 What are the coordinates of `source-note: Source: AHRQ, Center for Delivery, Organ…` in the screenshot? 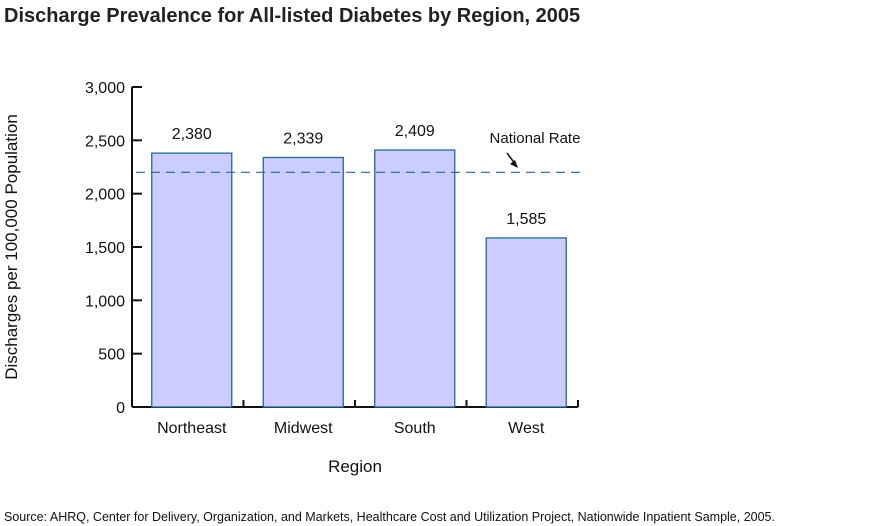 It's located at (389, 517).